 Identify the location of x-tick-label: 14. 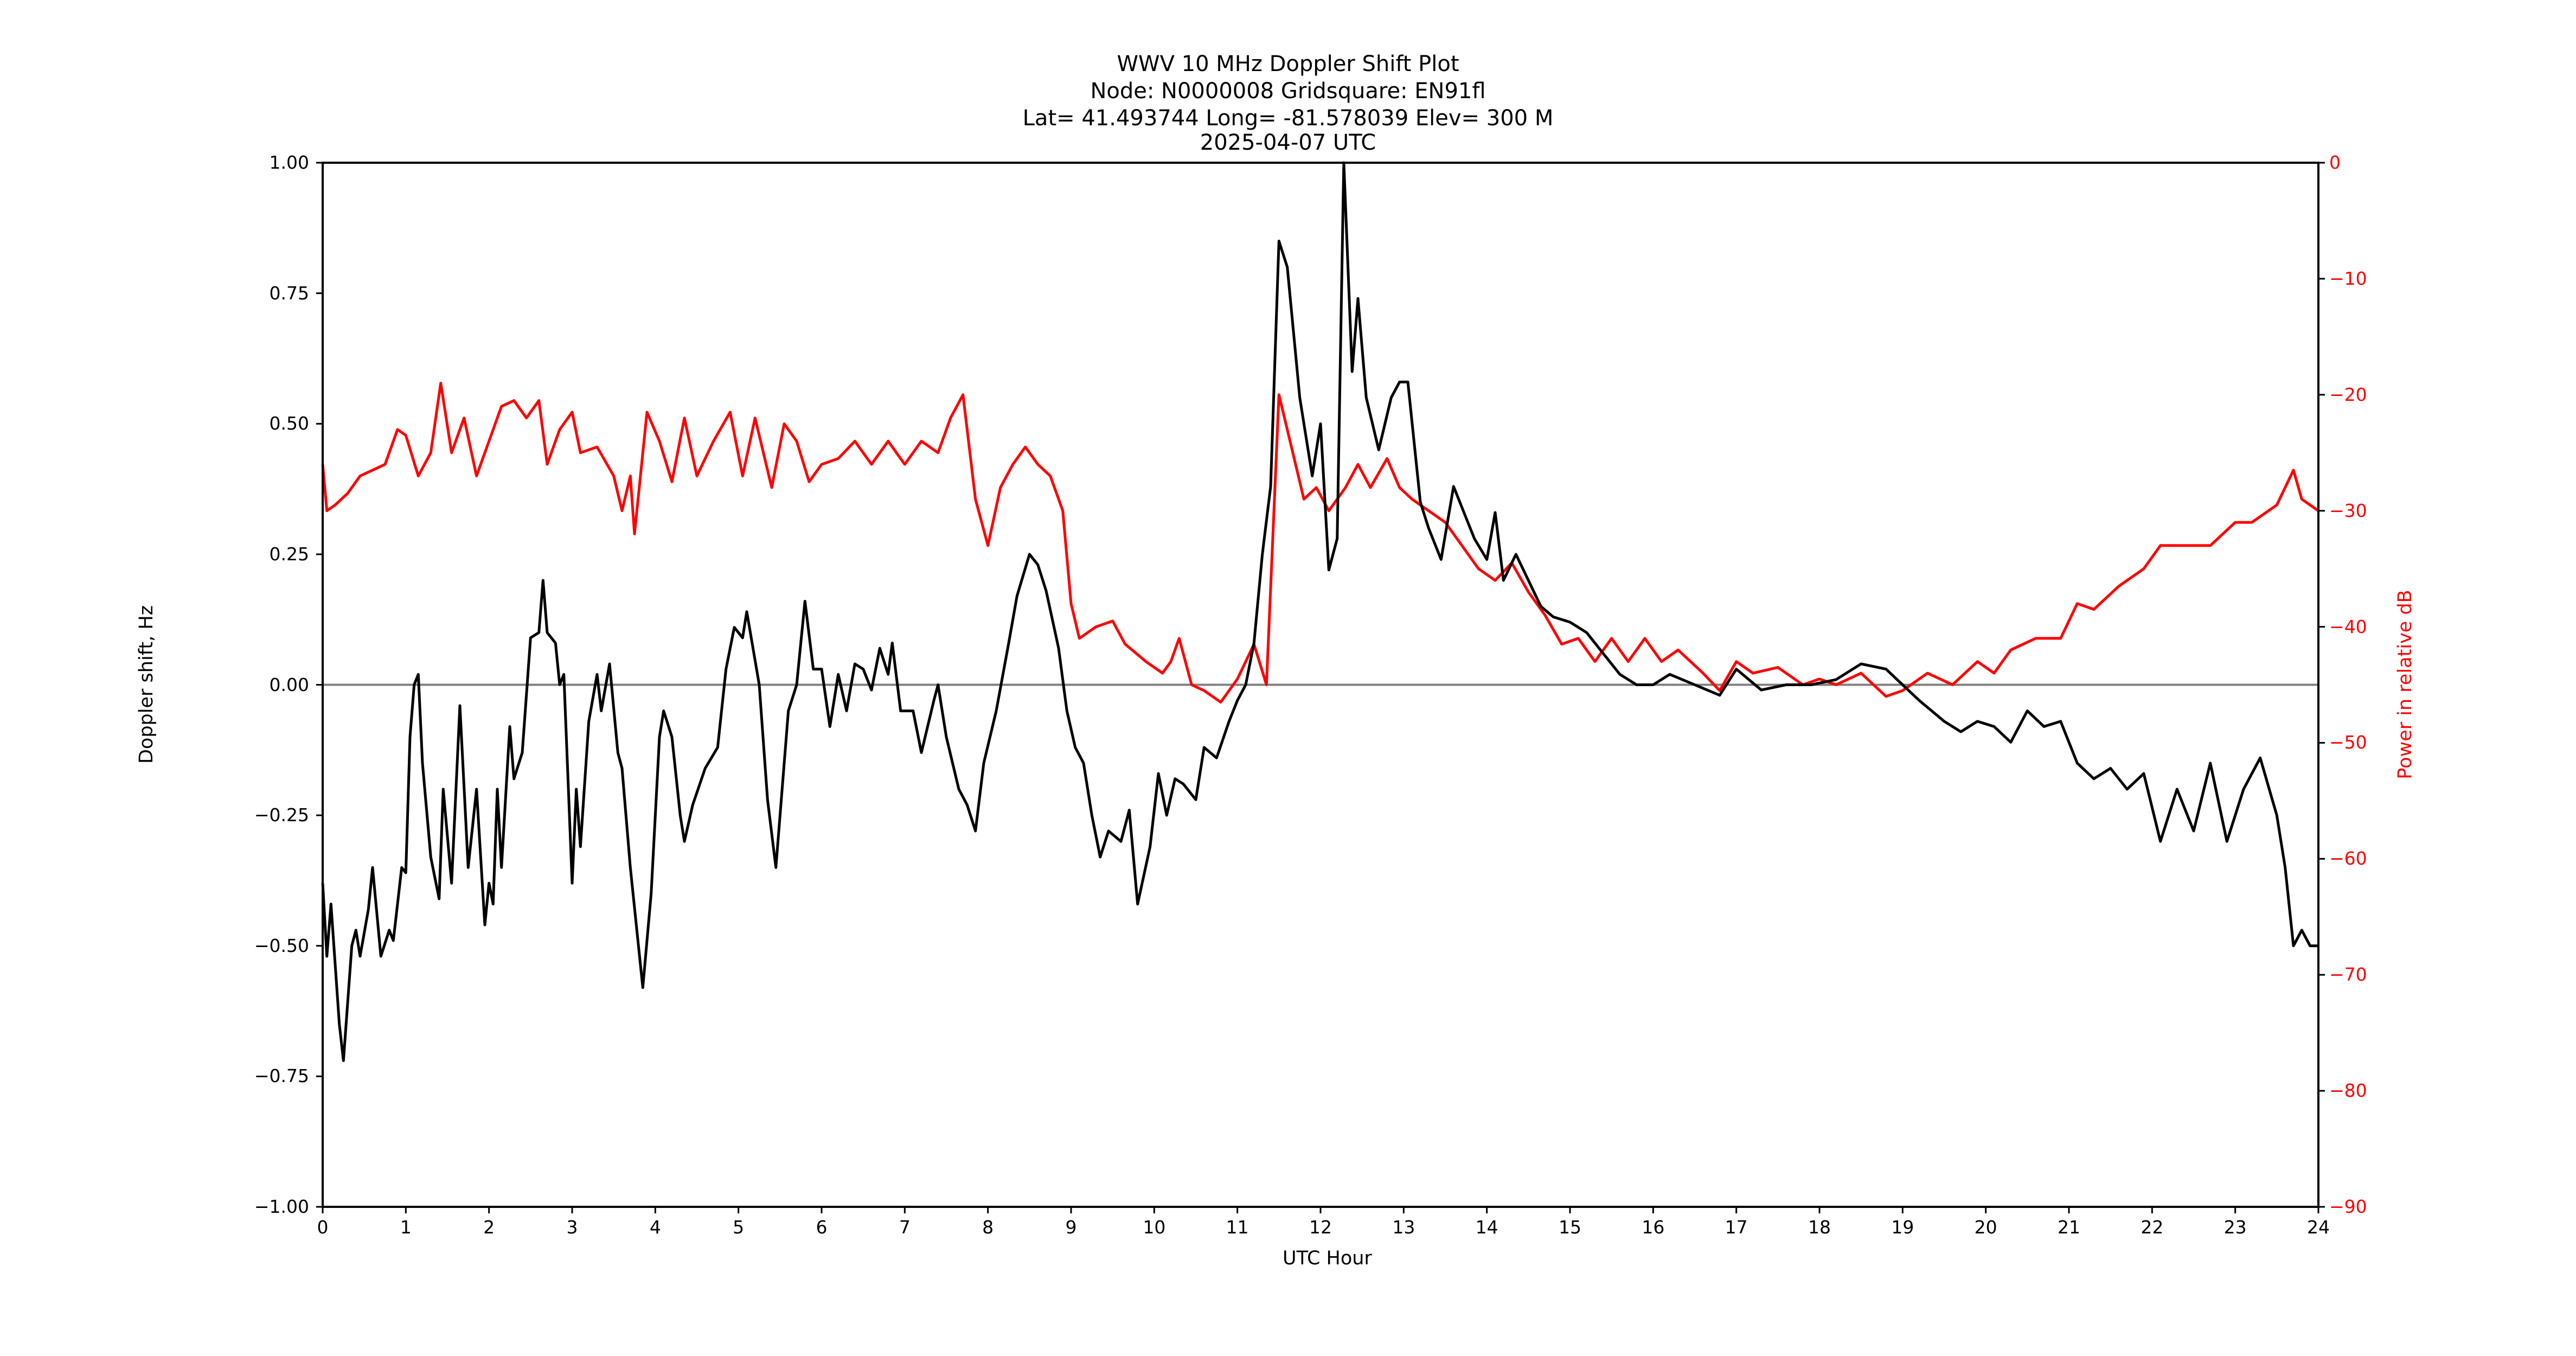
(1486, 1227).